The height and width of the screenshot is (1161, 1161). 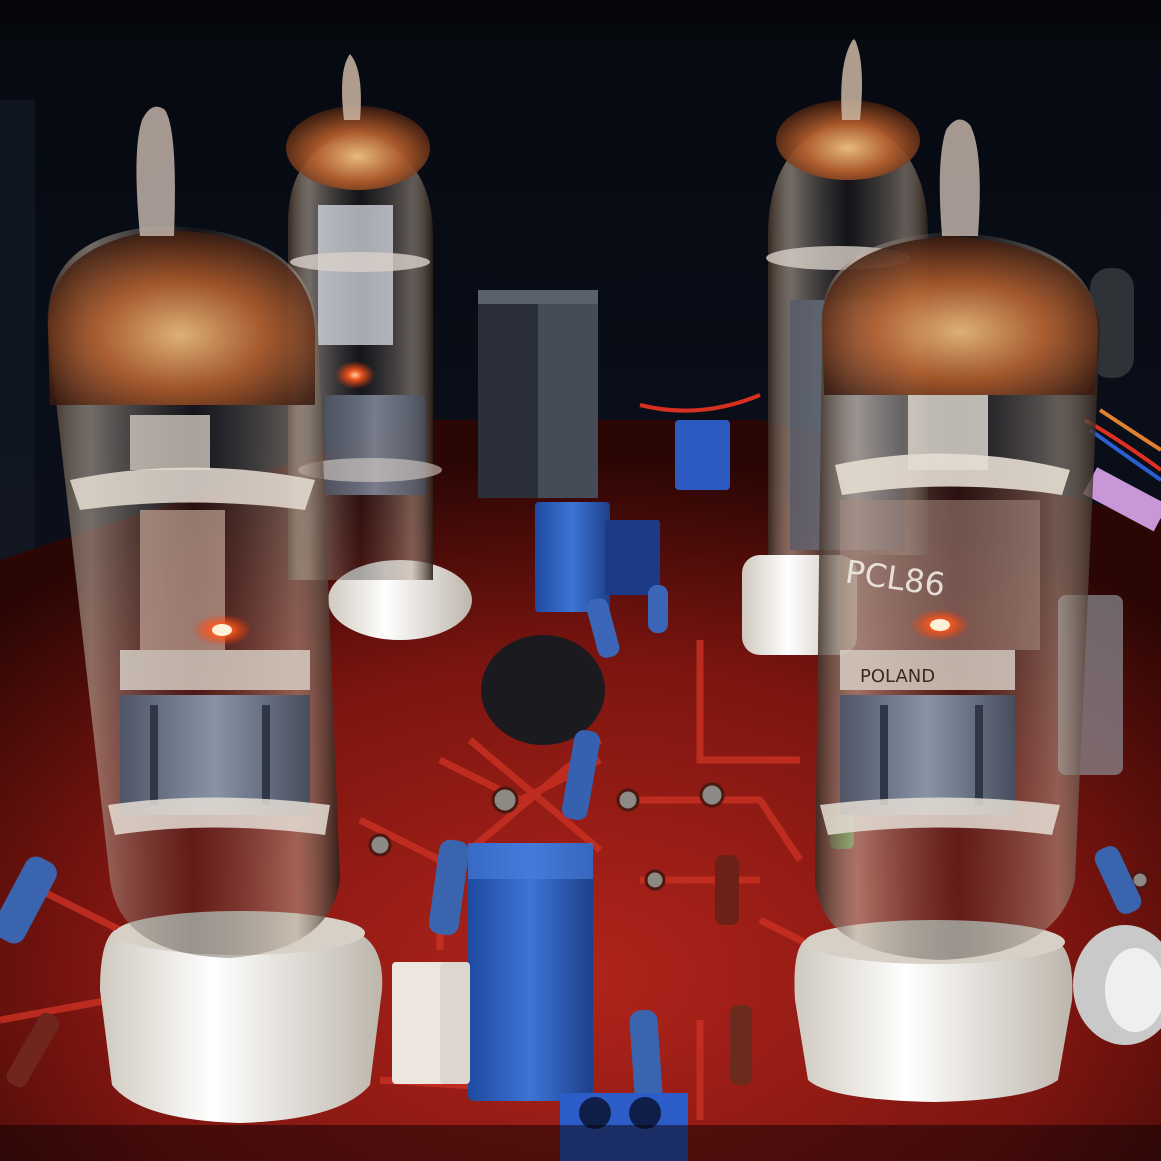 What do you see at coordinates (702, 455) in the screenshot?
I see `blue-component-back` at bounding box center [702, 455].